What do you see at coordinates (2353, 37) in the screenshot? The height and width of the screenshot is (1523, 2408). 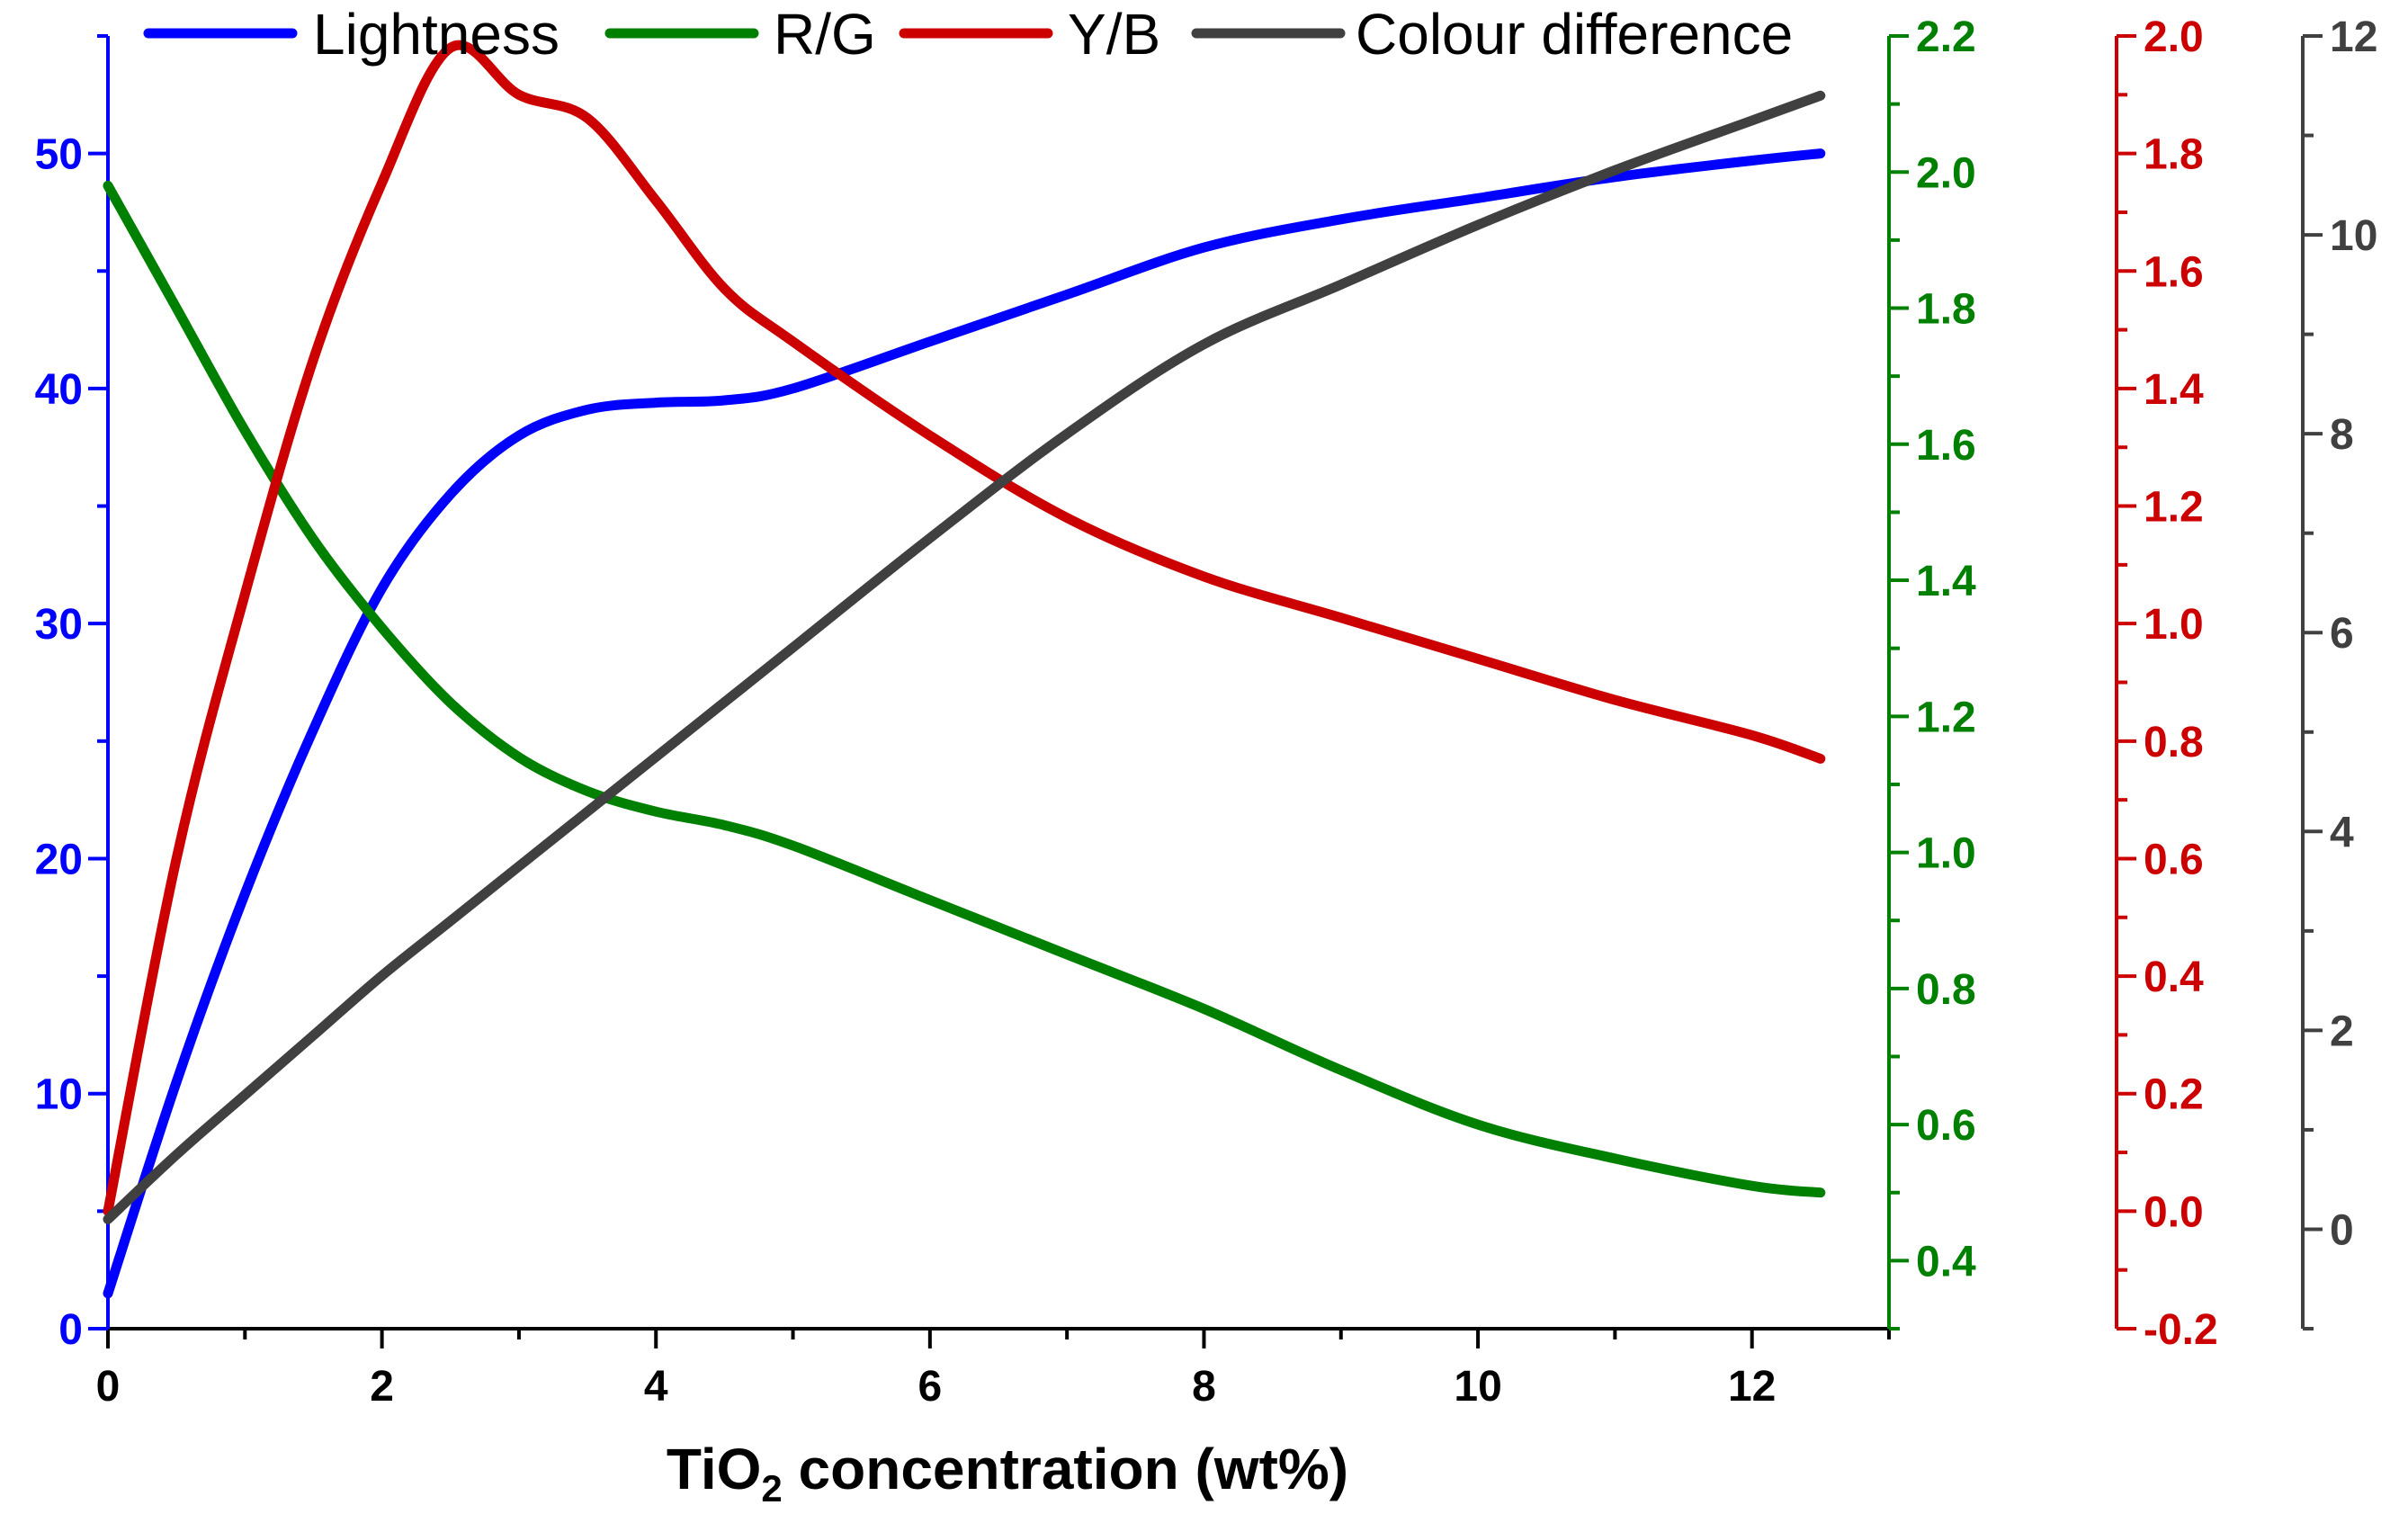 I see `colour_difference-tick-label: 12` at bounding box center [2353, 37].